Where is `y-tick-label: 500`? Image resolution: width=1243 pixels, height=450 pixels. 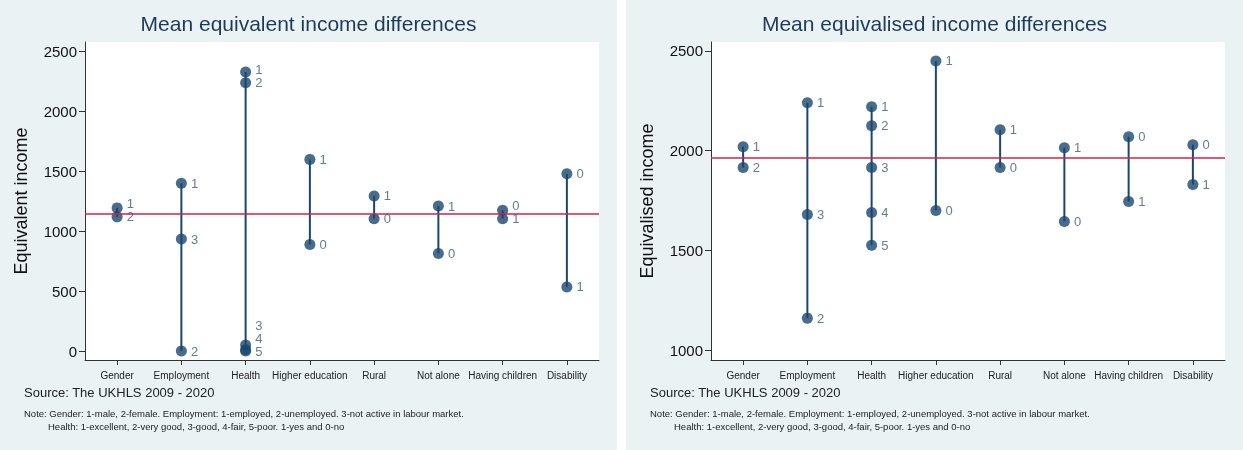
y-tick-label: 500 is located at coordinates (64, 291).